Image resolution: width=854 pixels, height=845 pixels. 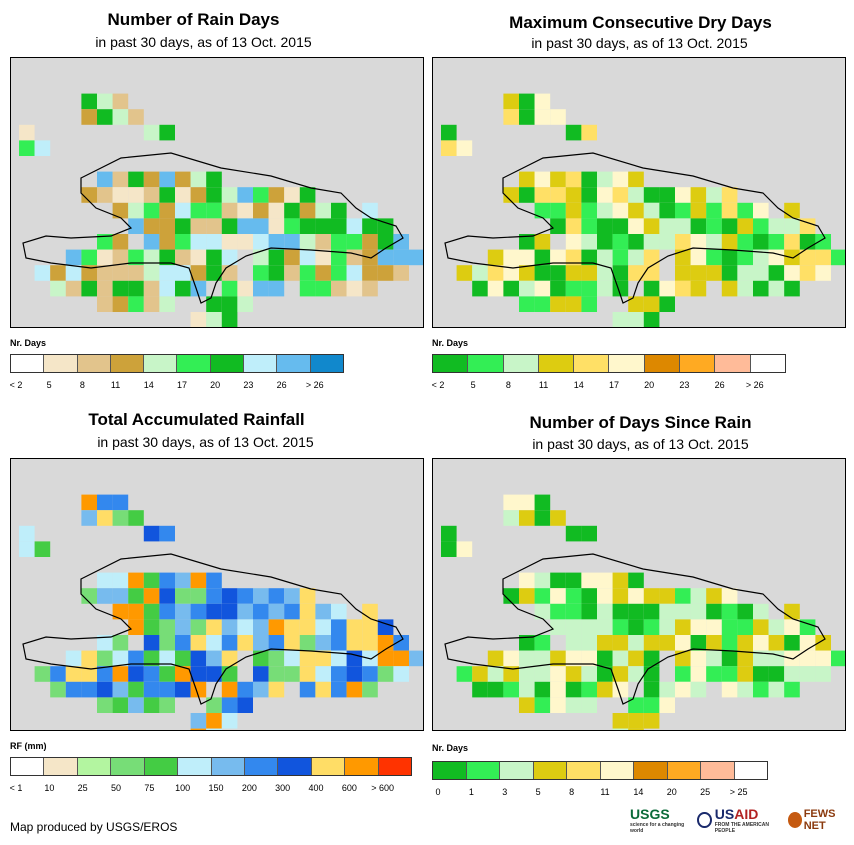 What do you see at coordinates (283, 788) in the screenshot?
I see `legend-tick-label: 300` at bounding box center [283, 788].